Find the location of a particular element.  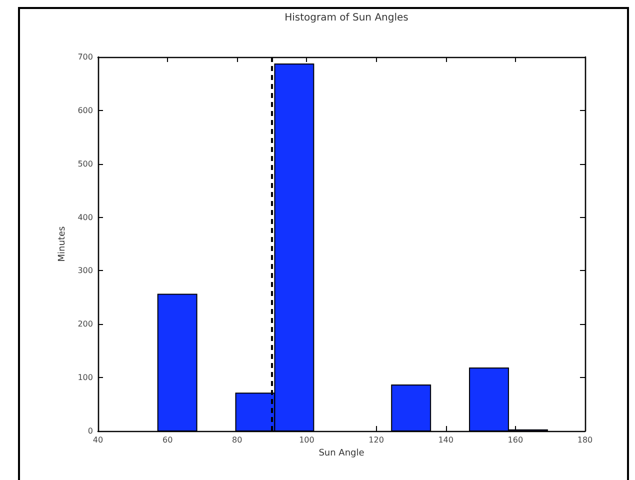

y-axis-title: Minutes is located at coordinates (62, 244).